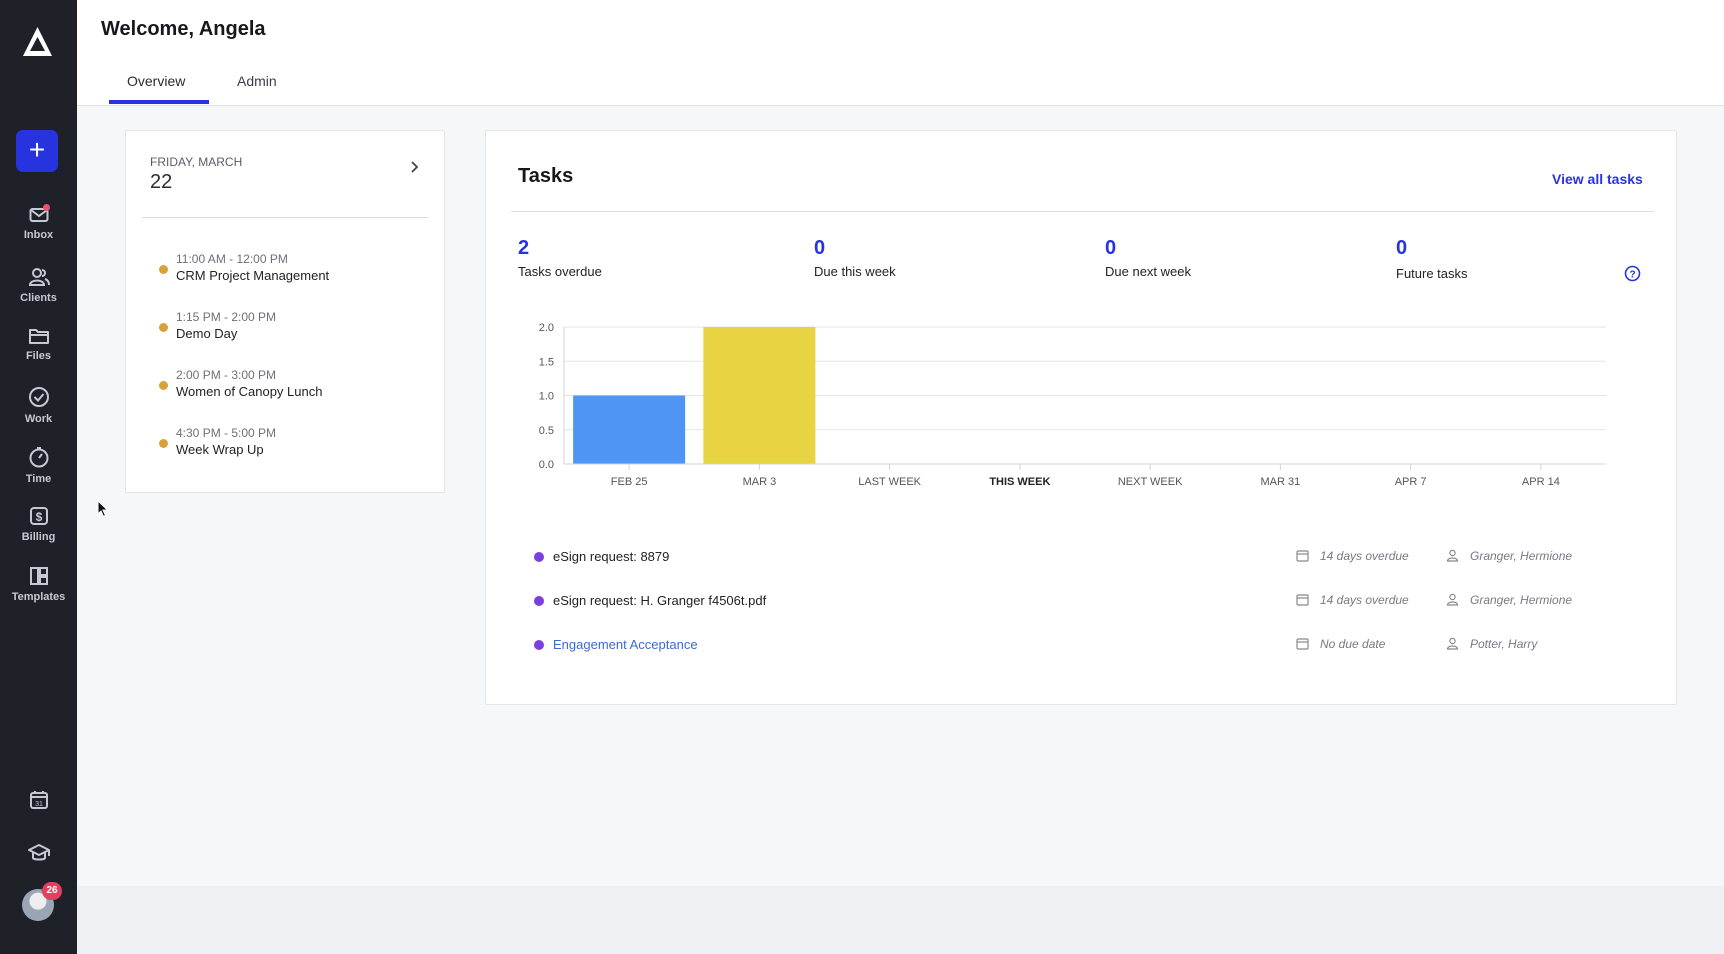 Image resolution: width=1724 pixels, height=954 pixels. What do you see at coordinates (220, 449) in the screenshot?
I see `event-title: Week Wrap Up` at bounding box center [220, 449].